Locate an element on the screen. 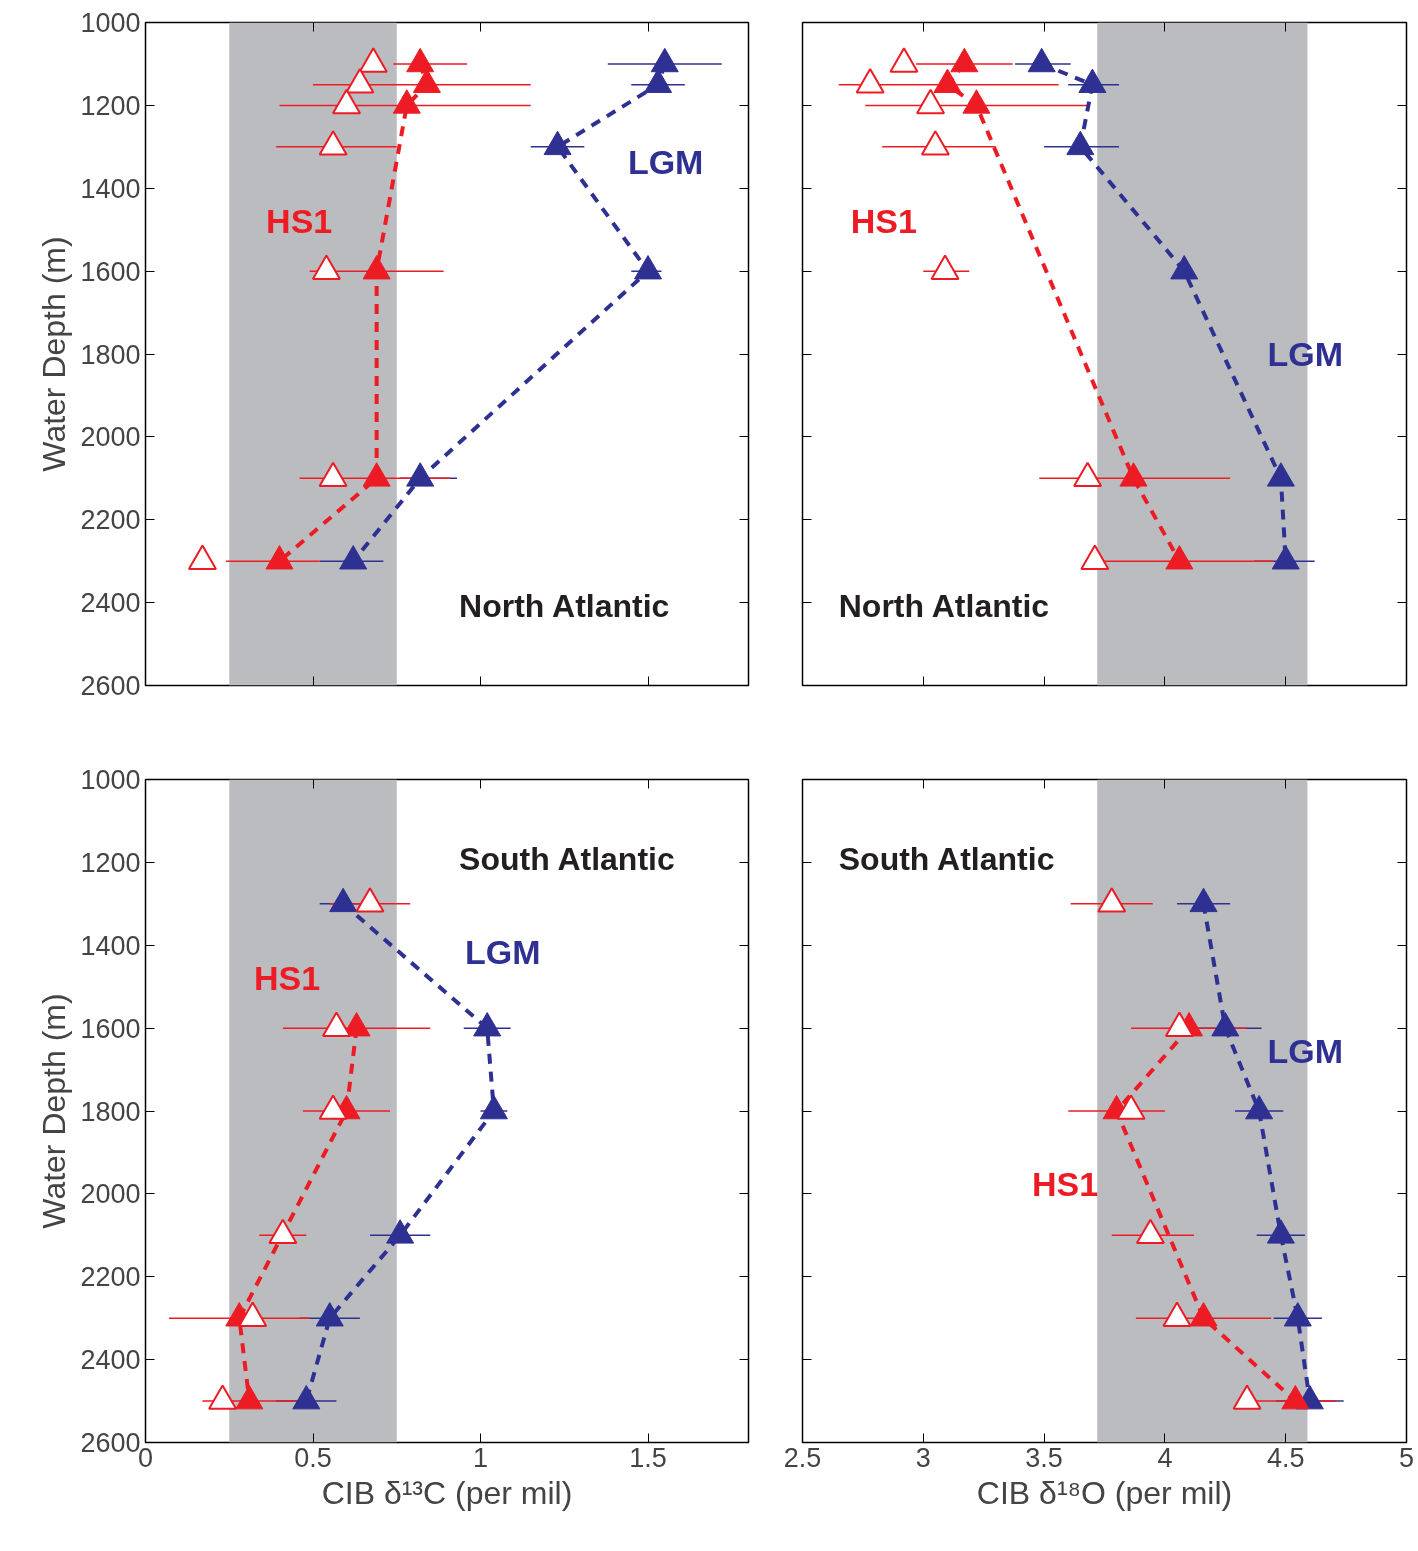 Image resolution: width=1418 pixels, height=1551 pixels. x-tick-label: 3 is located at coordinates (923, 1457).